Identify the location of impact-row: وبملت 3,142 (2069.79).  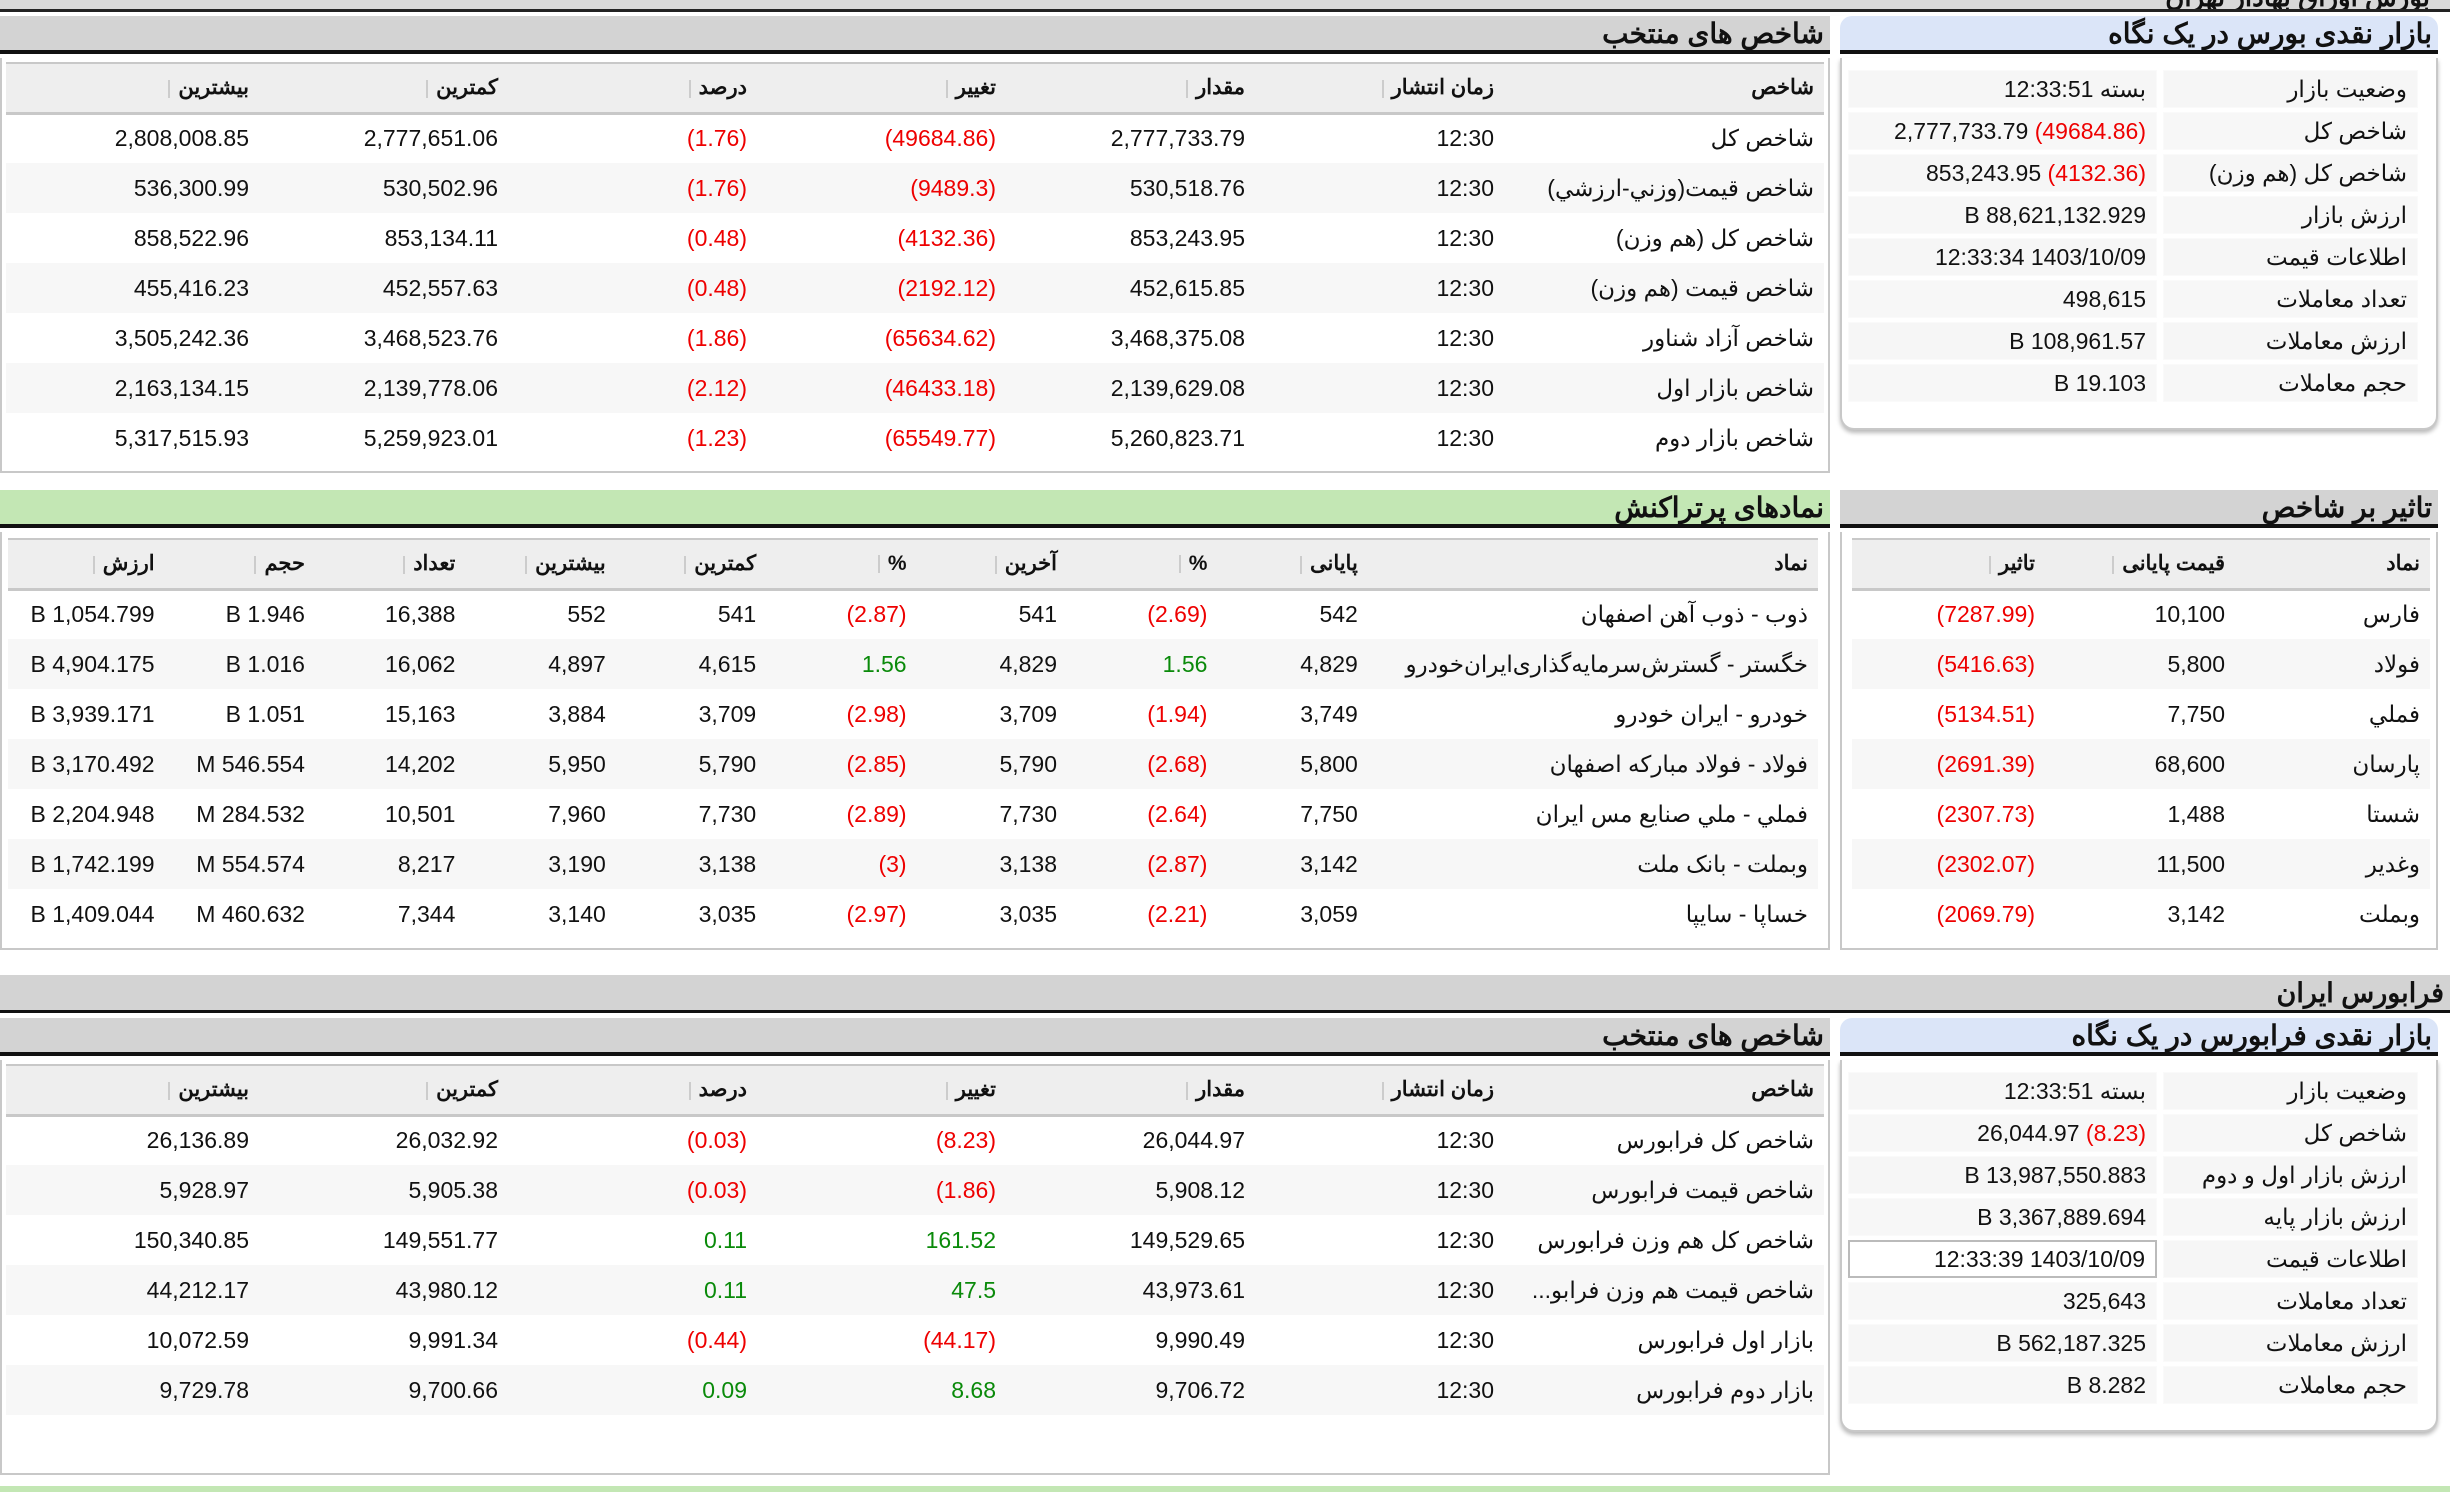
(2141, 914).